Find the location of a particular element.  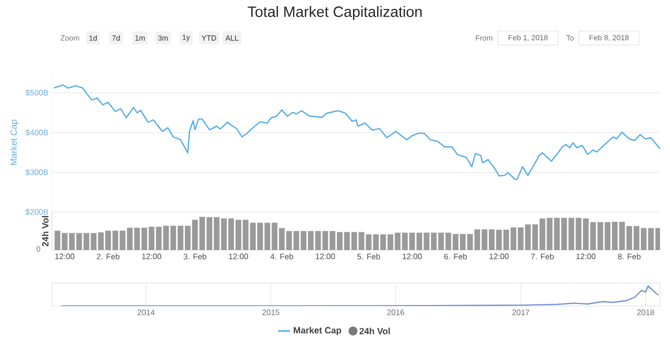

y-axis-title: 24h Vol is located at coordinates (45, 231).